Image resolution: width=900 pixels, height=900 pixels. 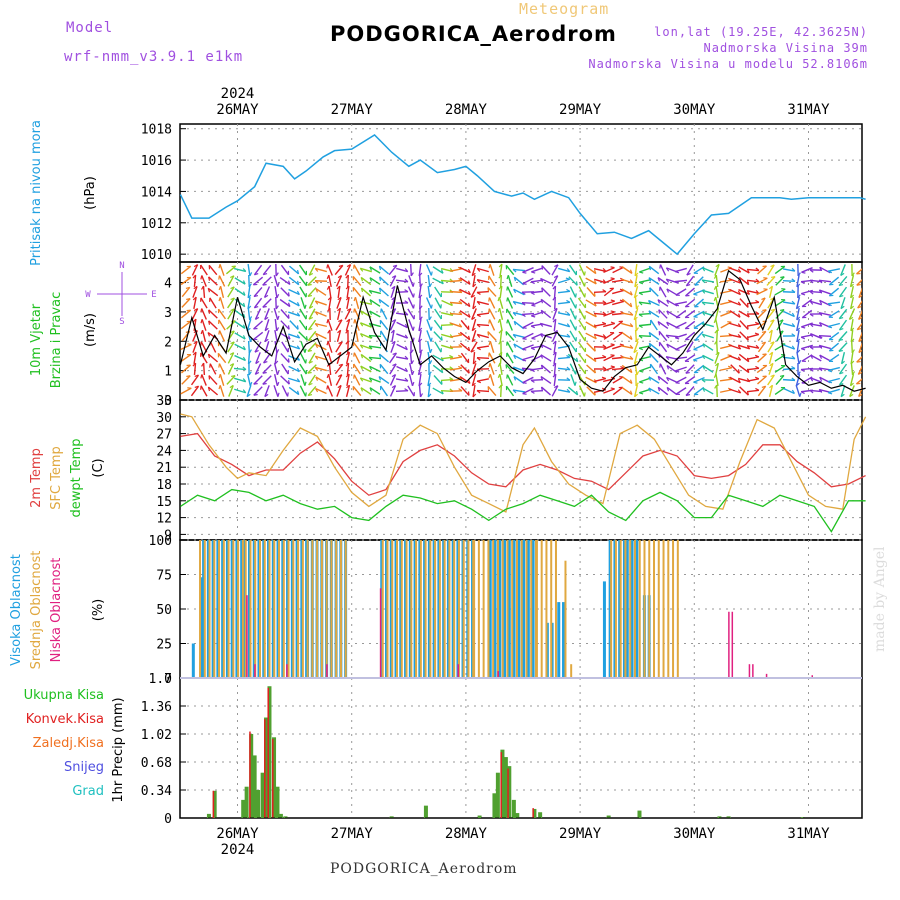 I want to click on wind-label-2: Brzina i Pravac, so click(x=56, y=340).